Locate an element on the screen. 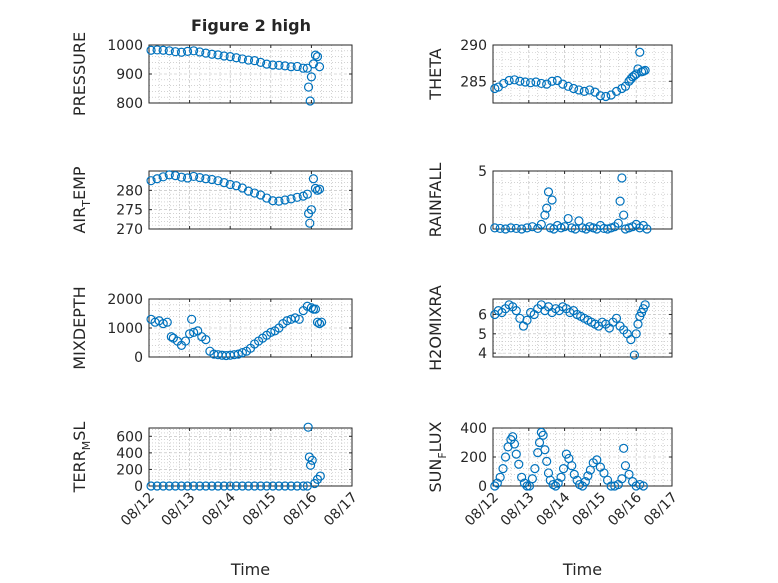 The image size is (778, 583). x-tick-label: 08/17 is located at coordinates (341, 510).